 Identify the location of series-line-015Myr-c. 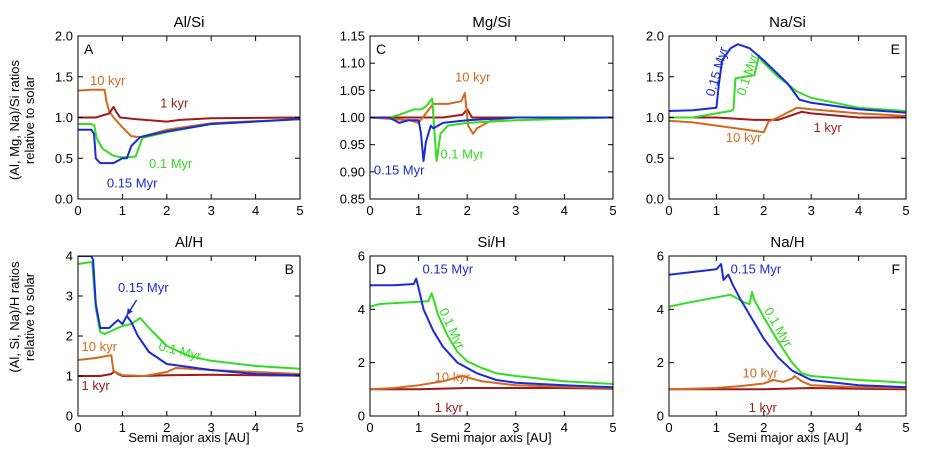
(491, 139).